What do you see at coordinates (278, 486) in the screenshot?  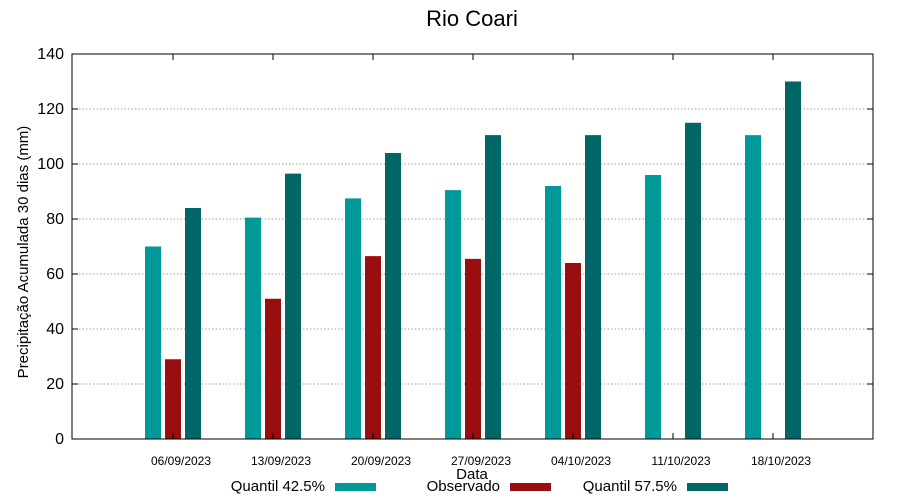 I see `legend-label: Quantil 42.5%` at bounding box center [278, 486].